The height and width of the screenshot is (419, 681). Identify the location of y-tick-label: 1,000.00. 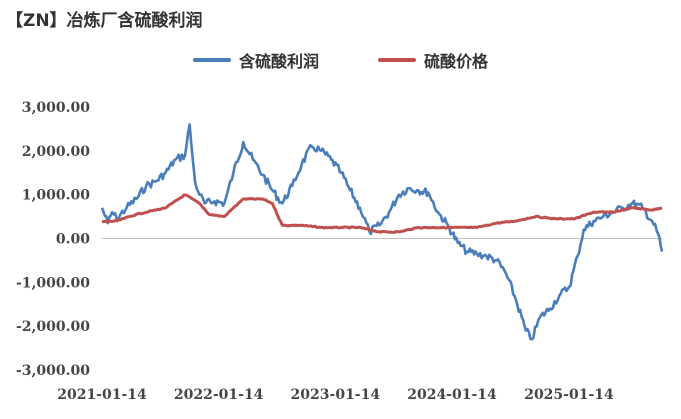
(56, 196).